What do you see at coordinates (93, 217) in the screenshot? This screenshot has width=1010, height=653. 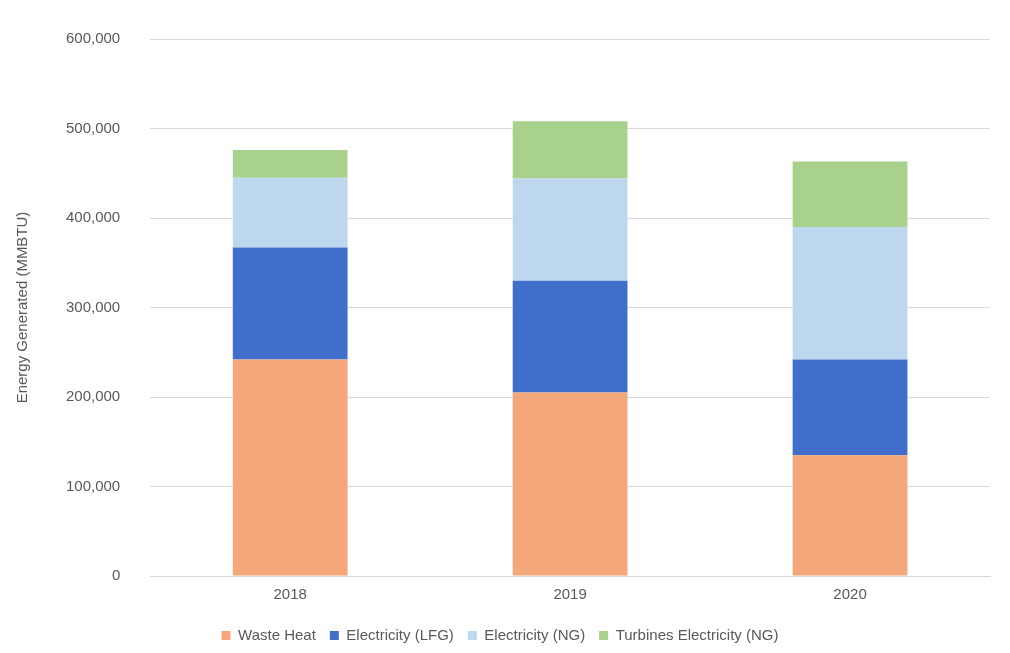 I see `y-tick-label: 400,000` at bounding box center [93, 217].